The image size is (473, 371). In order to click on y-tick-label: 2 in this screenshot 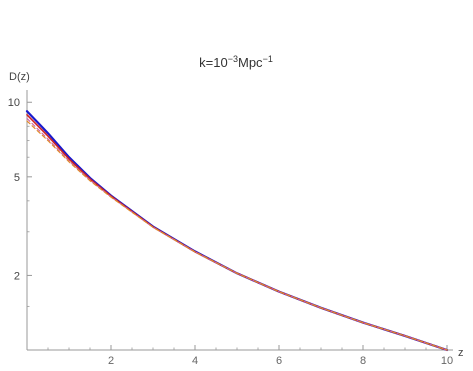, I will do `click(17, 276)`.